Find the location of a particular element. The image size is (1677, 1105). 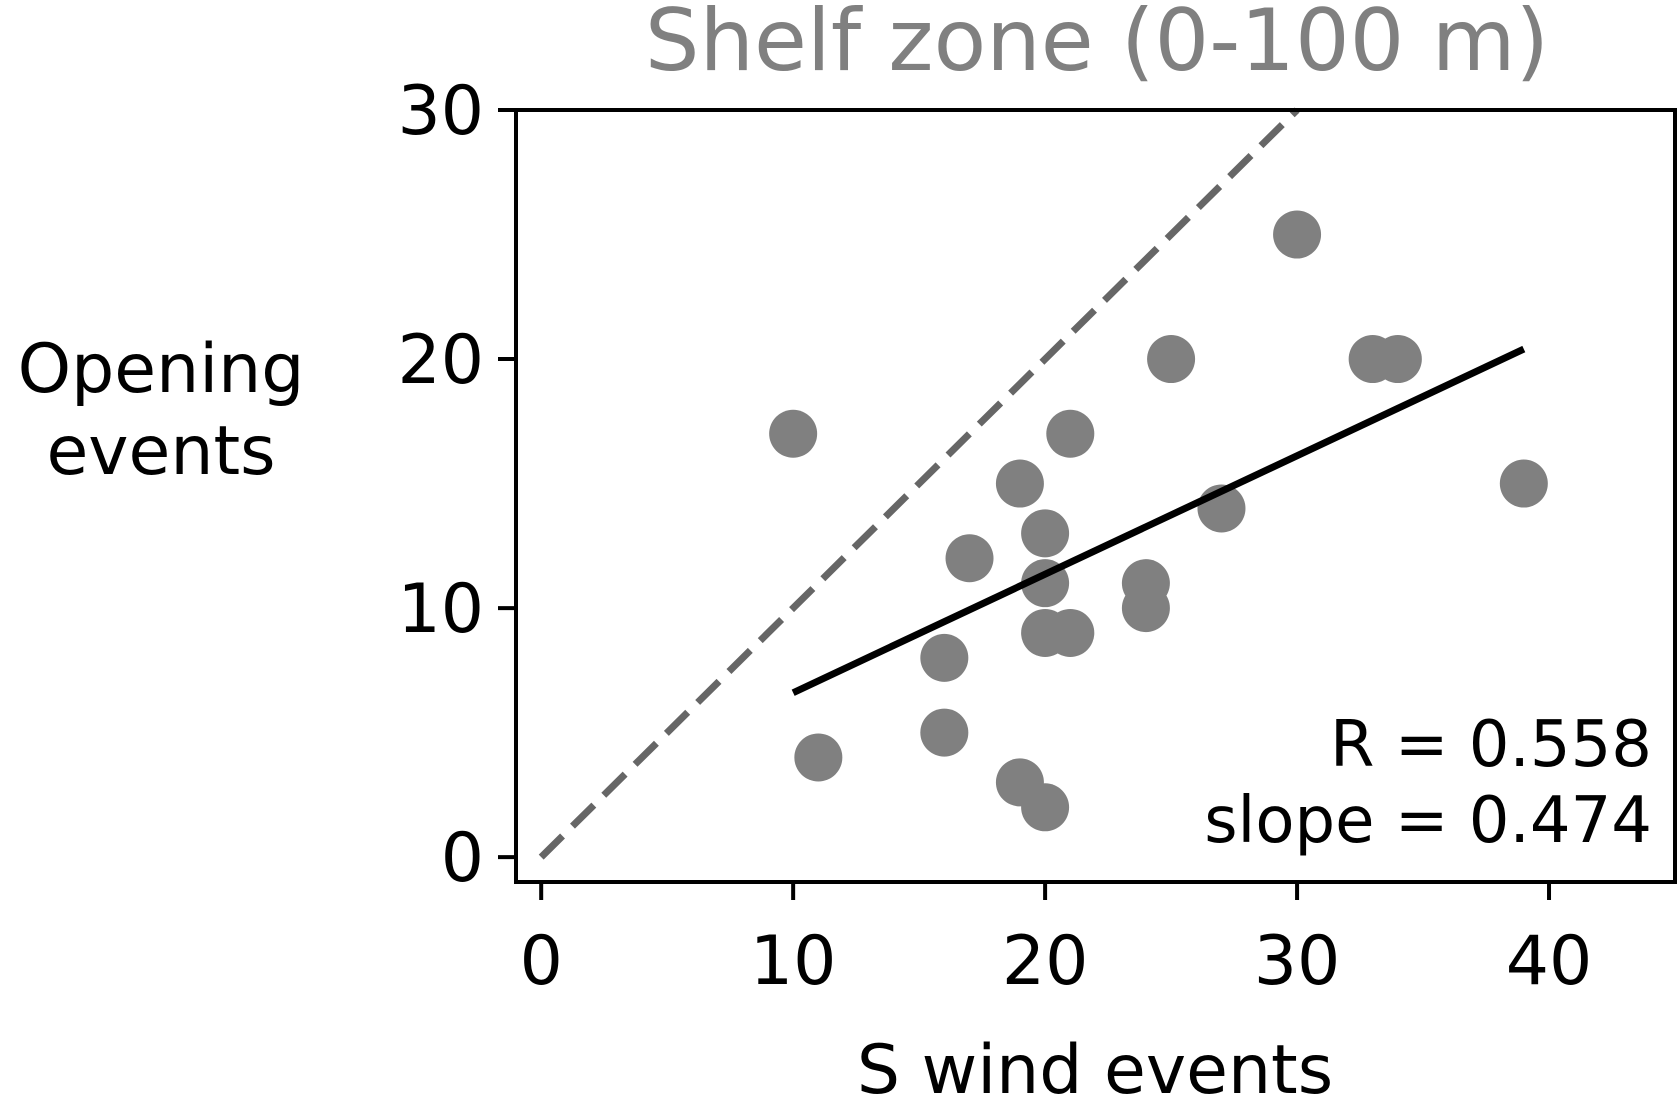

chart-title: Shelf zone (0-100 m) is located at coordinates (1097, 45).